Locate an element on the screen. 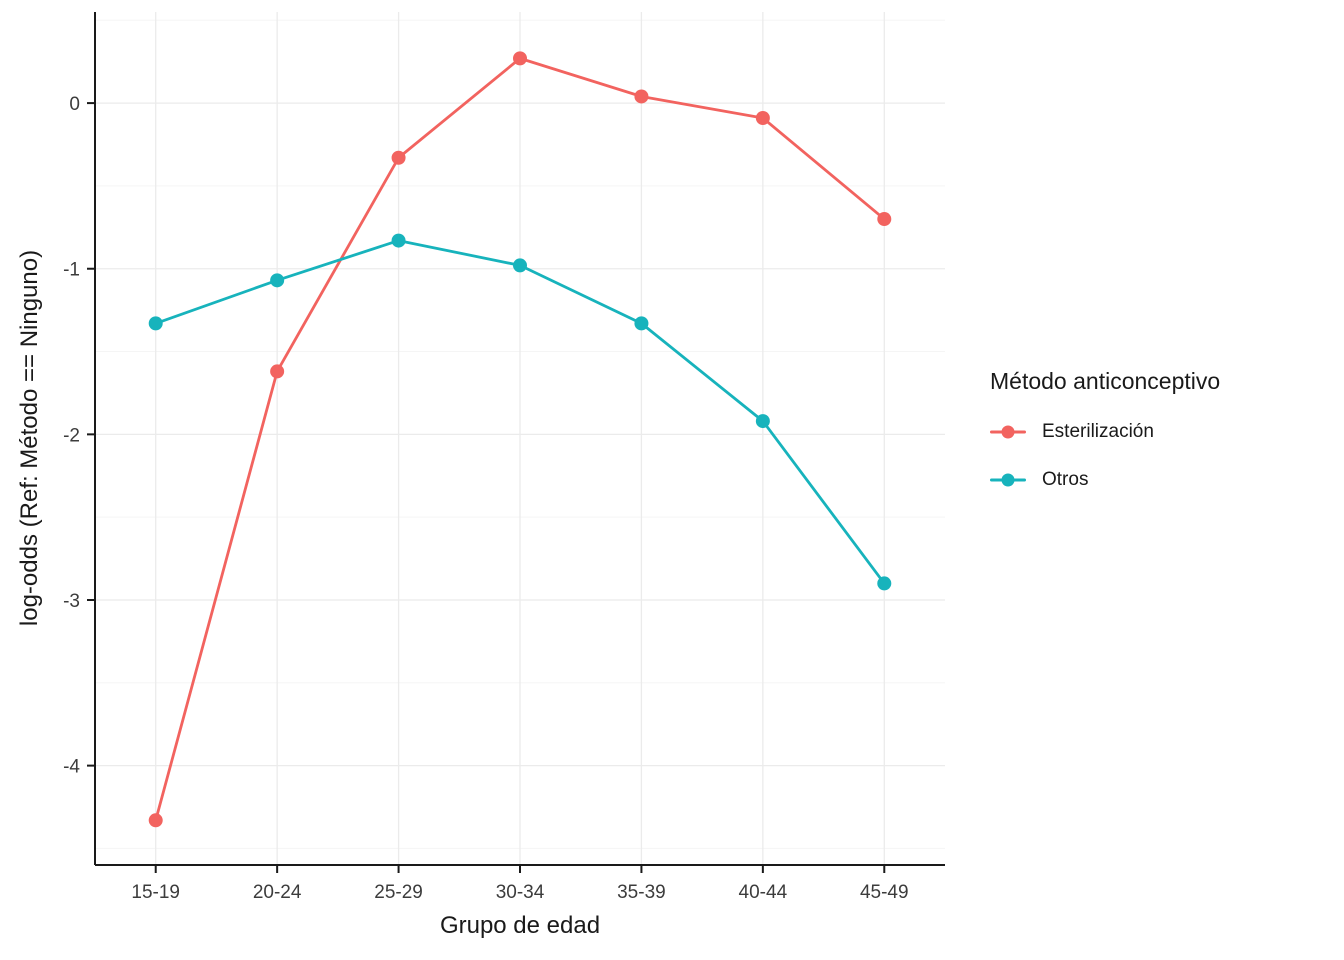 Image resolution: width=1344 pixels, height=960 pixels. x-tick-label: 35-39 is located at coordinates (641, 892).